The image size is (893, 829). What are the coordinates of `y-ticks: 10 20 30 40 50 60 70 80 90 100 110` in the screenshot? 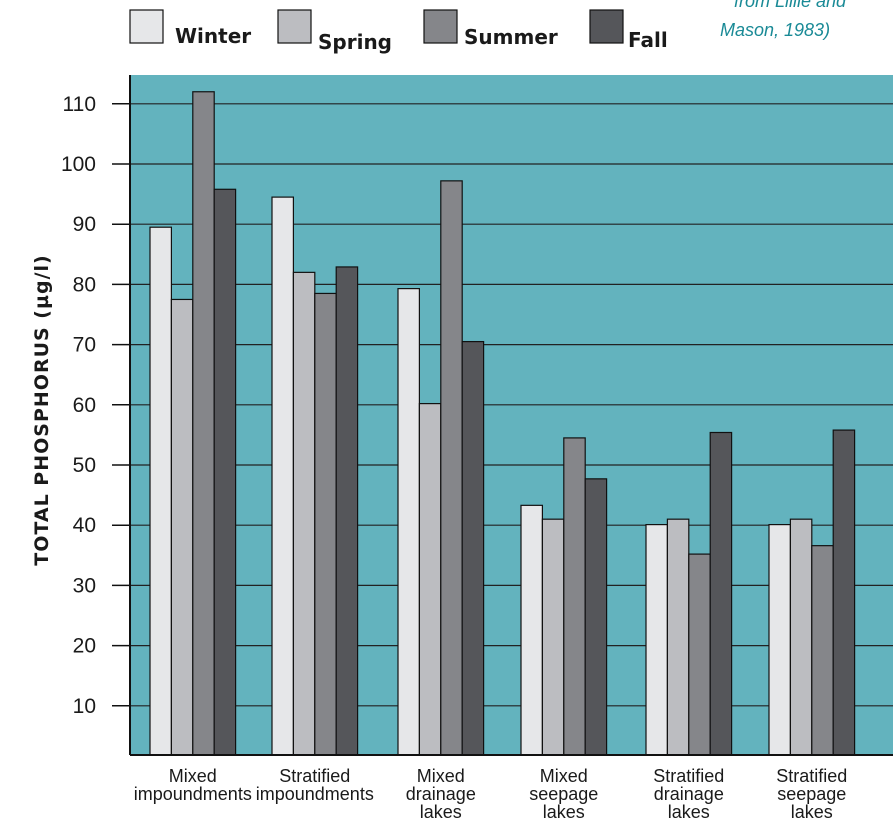 It's located at (95, 405).